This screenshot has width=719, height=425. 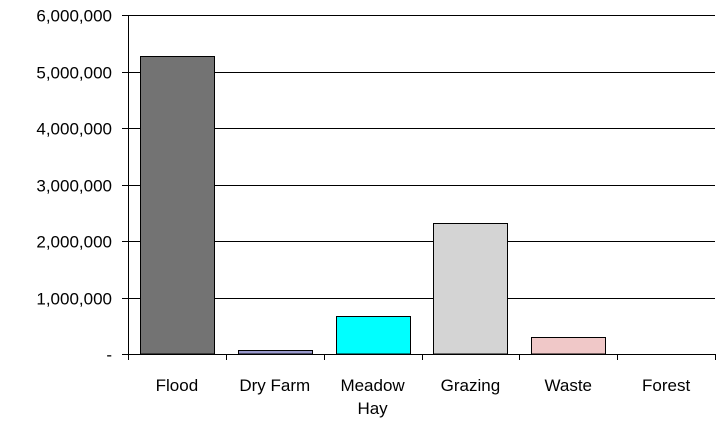 I want to click on y-tick-label: 6,000,000, so click(x=74, y=16).